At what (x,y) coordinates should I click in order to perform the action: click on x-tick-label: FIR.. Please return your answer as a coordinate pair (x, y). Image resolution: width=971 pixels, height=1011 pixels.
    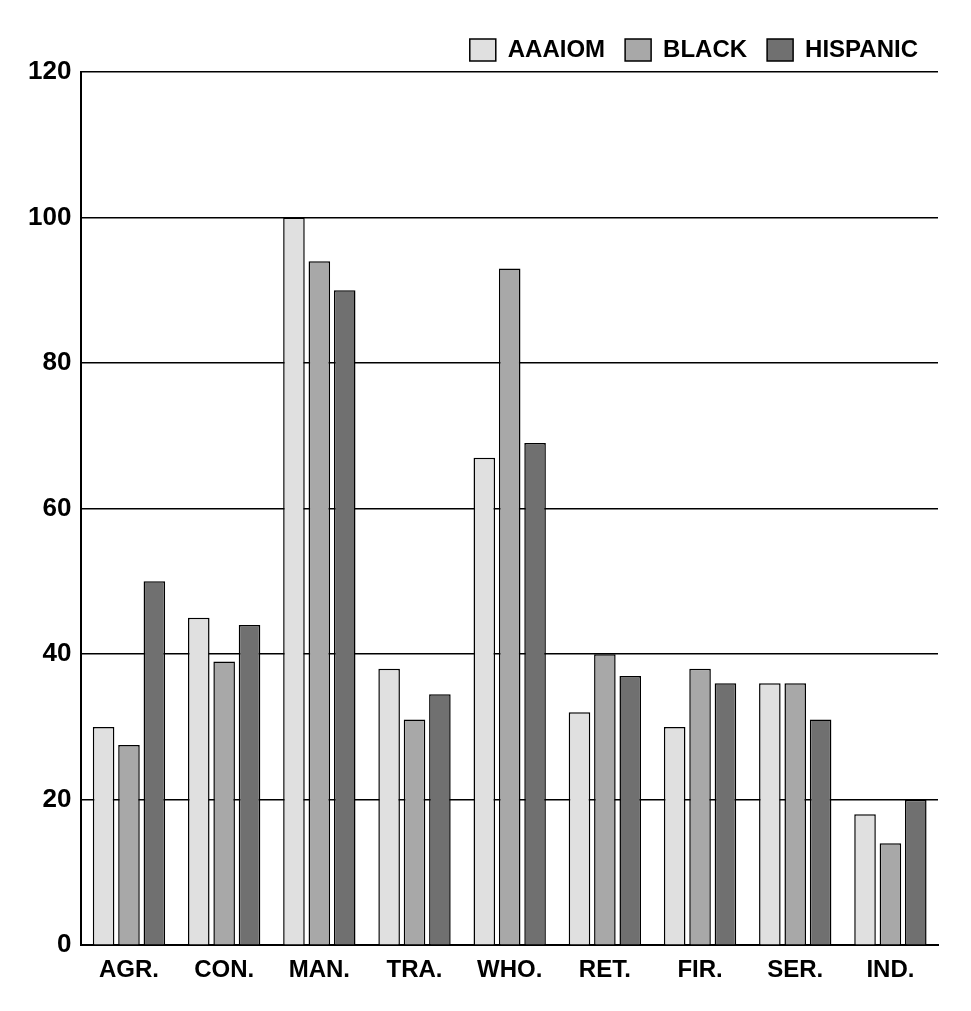
    Looking at the image, I should click on (700, 969).